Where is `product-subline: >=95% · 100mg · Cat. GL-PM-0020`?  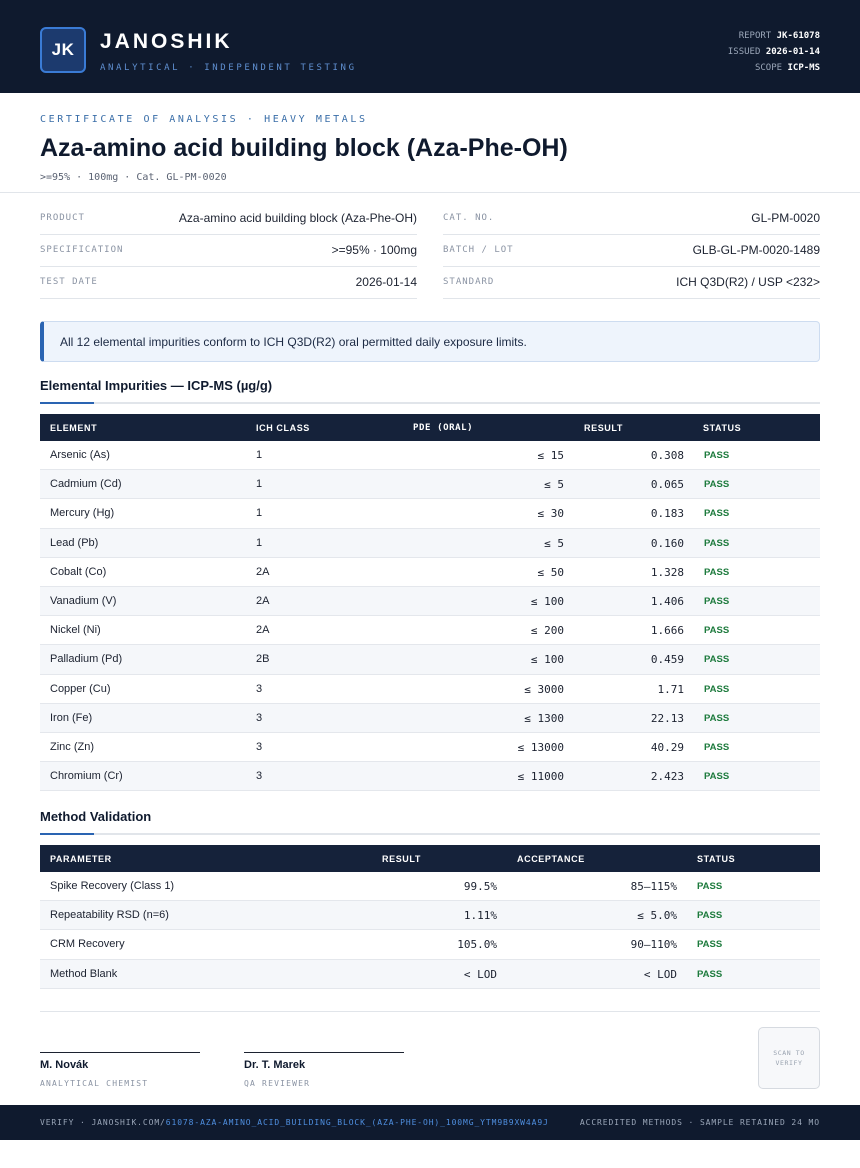
product-subline: >=95% · 100mg · Cat. GL-PM-0020 is located at coordinates (133, 177).